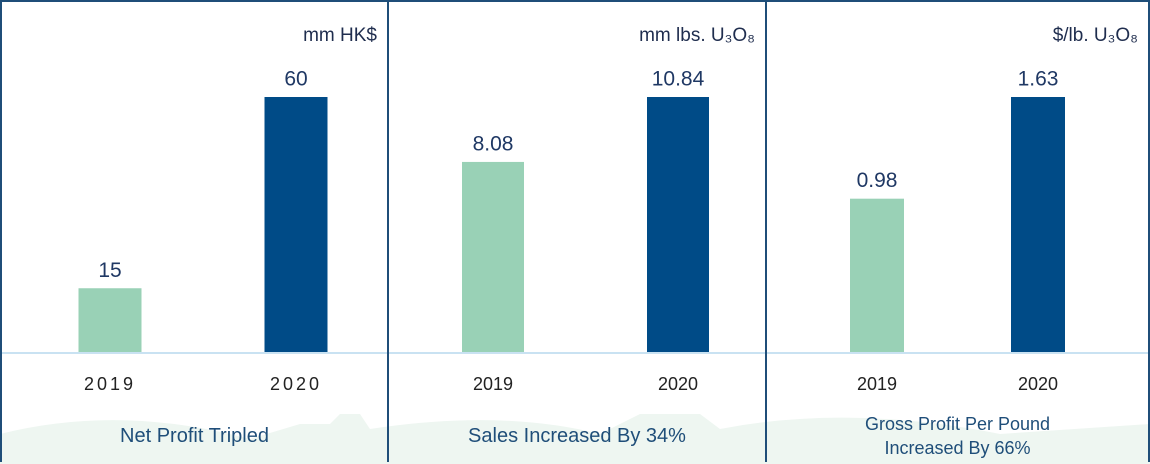  Describe the element at coordinates (697, 35) in the screenshot. I see `unit-label: mm lbs. U₃O₈` at that location.